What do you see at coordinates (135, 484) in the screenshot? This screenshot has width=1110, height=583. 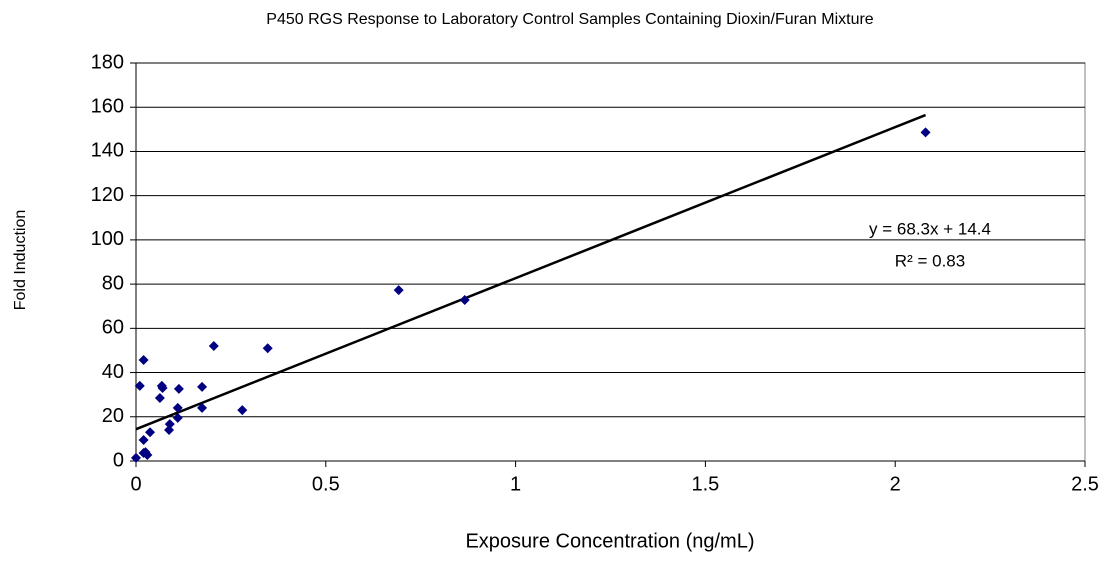 I see `x-tick-label: 0` at bounding box center [135, 484].